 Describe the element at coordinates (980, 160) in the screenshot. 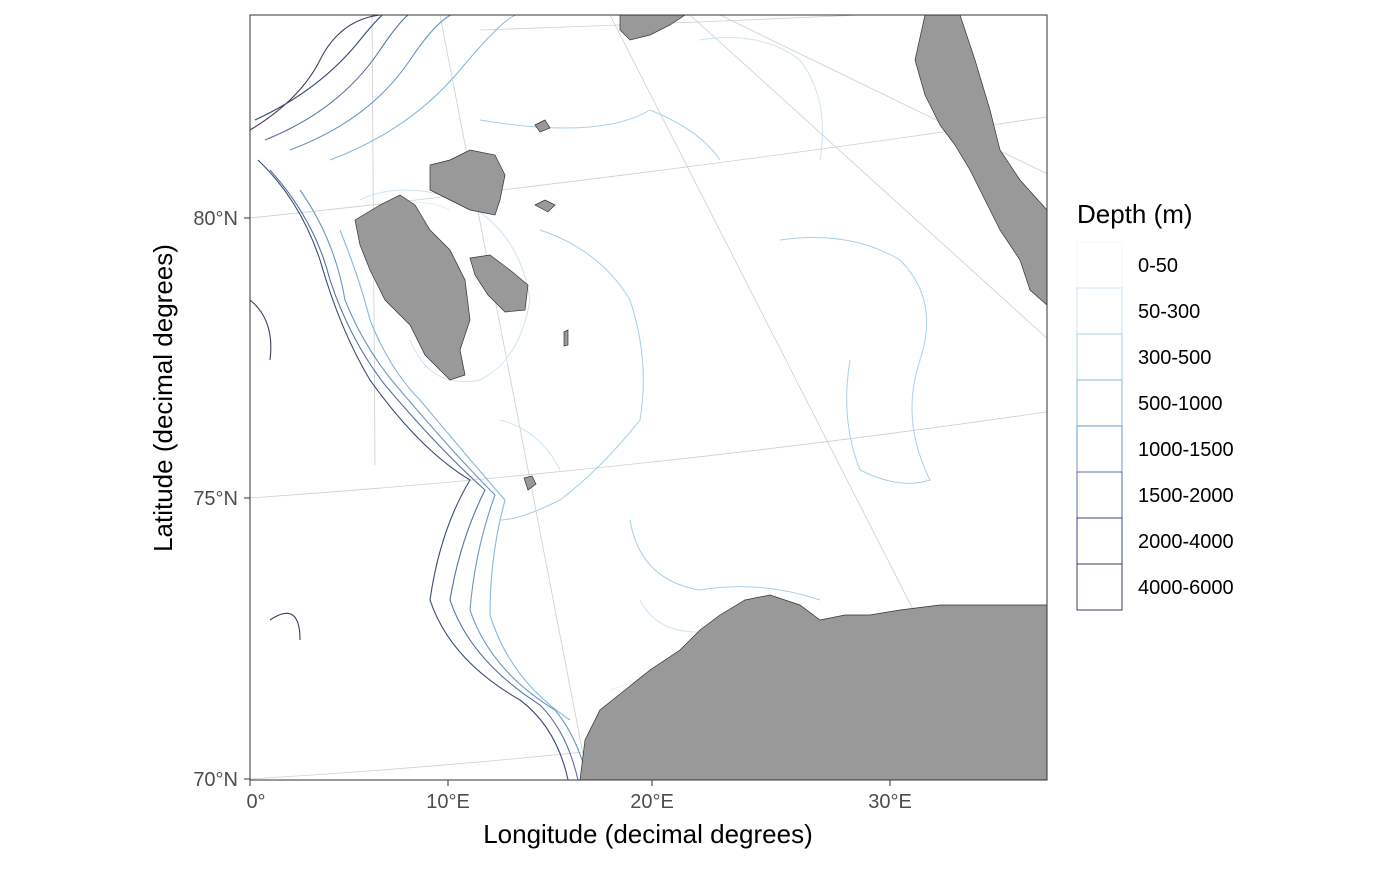

I see `land-novaya-zemlya` at that location.